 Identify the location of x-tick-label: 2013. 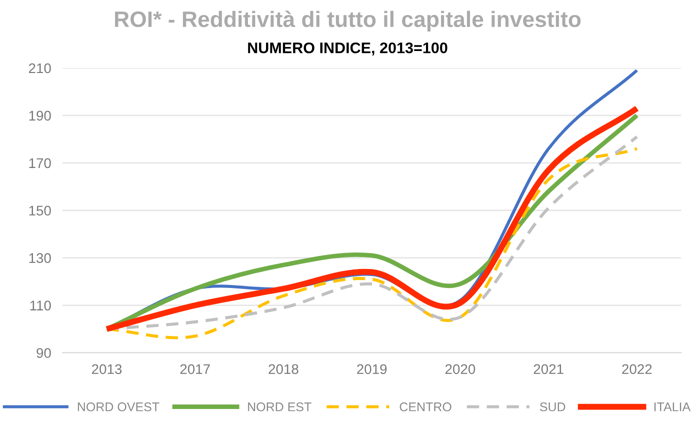
(107, 369).